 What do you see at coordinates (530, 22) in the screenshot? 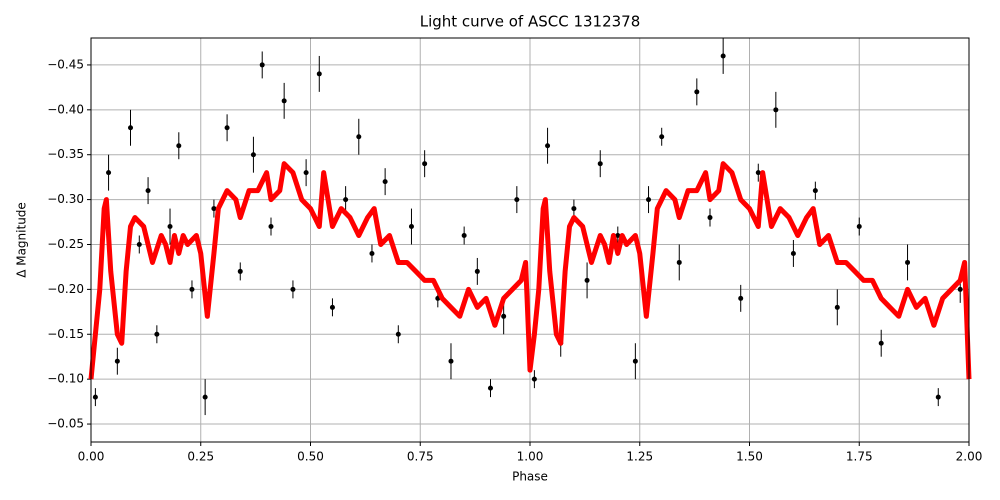
I see `chart-title: Light curve of ASCC 1312378` at bounding box center [530, 22].